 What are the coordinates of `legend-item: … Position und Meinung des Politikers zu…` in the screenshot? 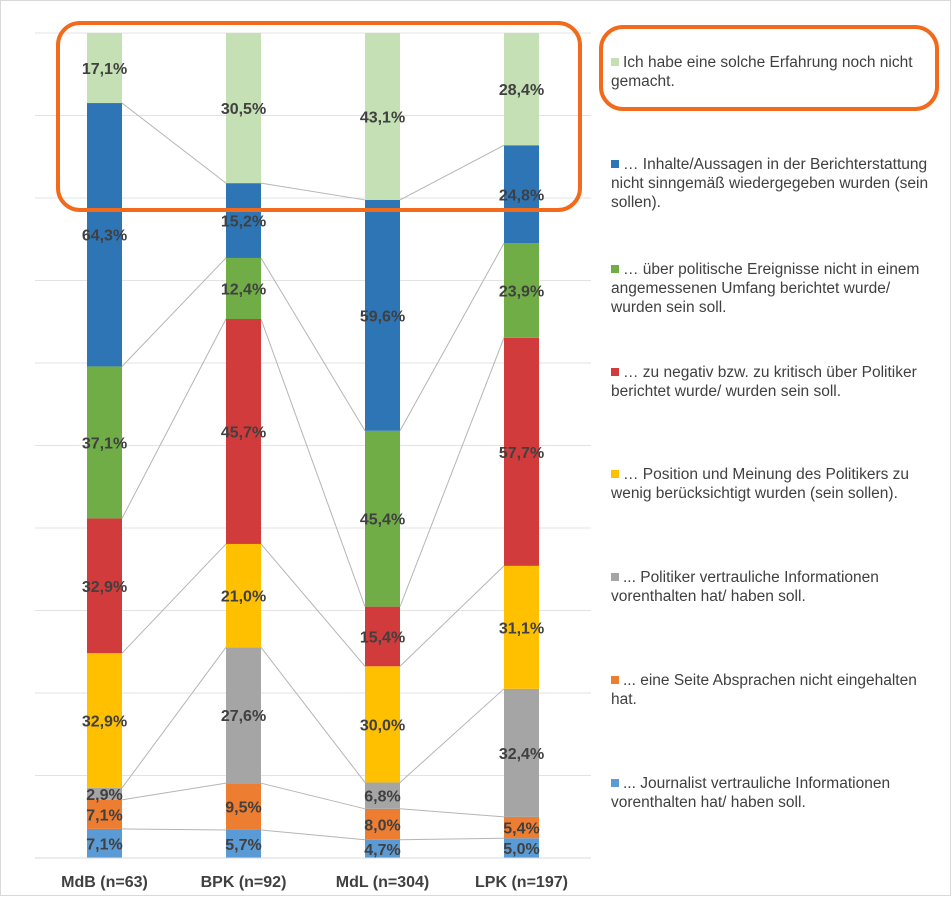 It's located at (776, 484).